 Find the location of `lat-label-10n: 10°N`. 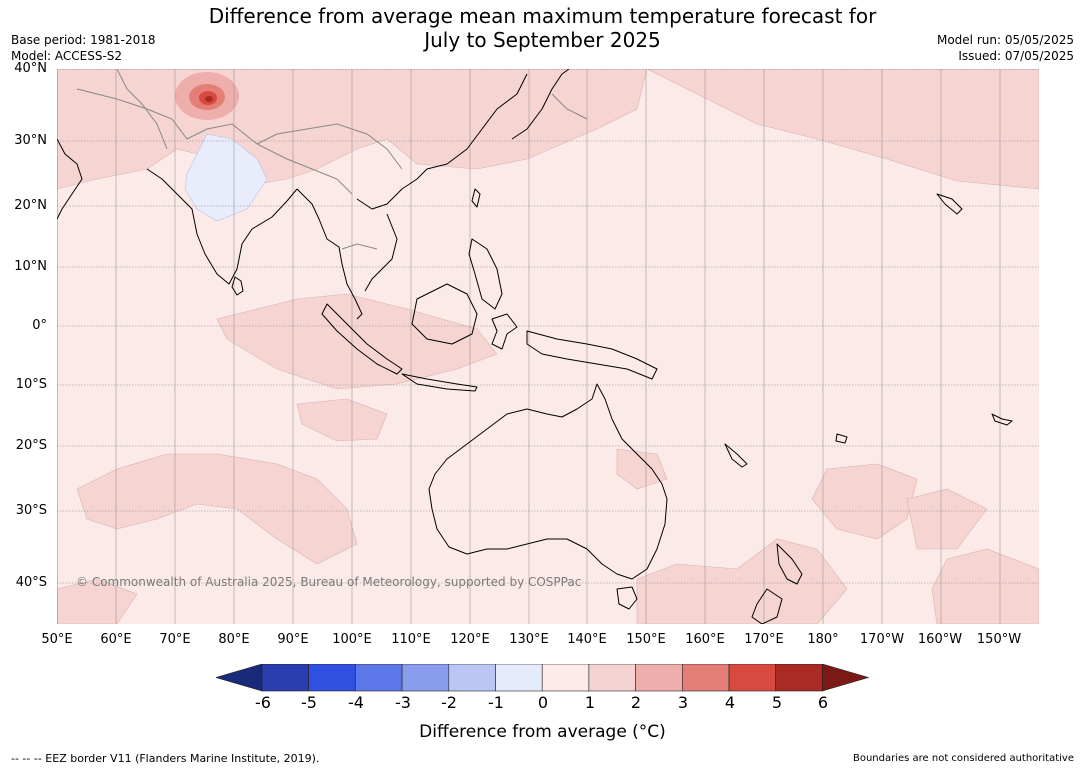

lat-label-10n: 10°N is located at coordinates (30, 266).